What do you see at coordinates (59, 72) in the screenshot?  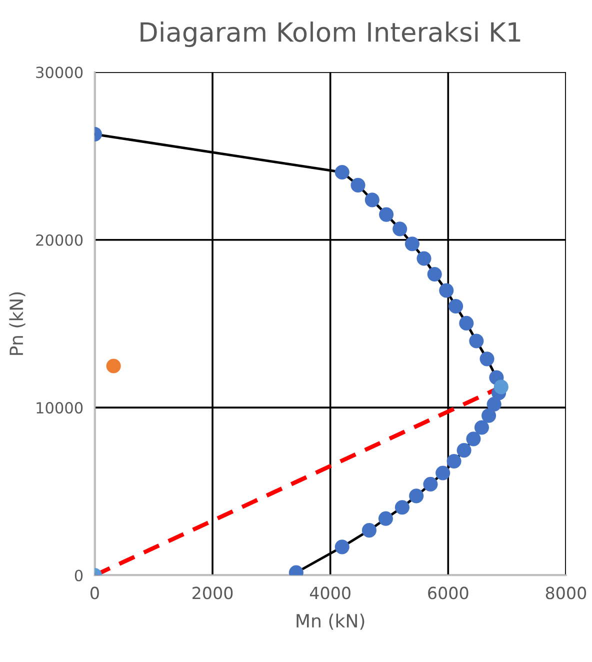 I see `y-tick-label: 30000` at bounding box center [59, 72].